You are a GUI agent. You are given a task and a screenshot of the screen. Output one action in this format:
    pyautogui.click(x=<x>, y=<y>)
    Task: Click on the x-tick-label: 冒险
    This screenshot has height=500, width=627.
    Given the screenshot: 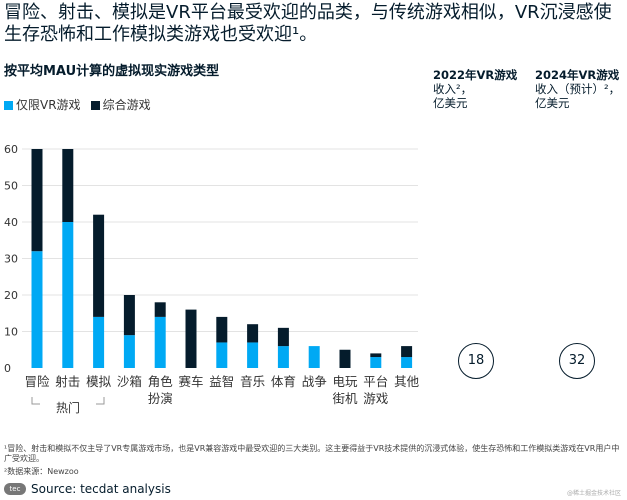 What is the action you would take?
    pyautogui.click(x=37, y=381)
    